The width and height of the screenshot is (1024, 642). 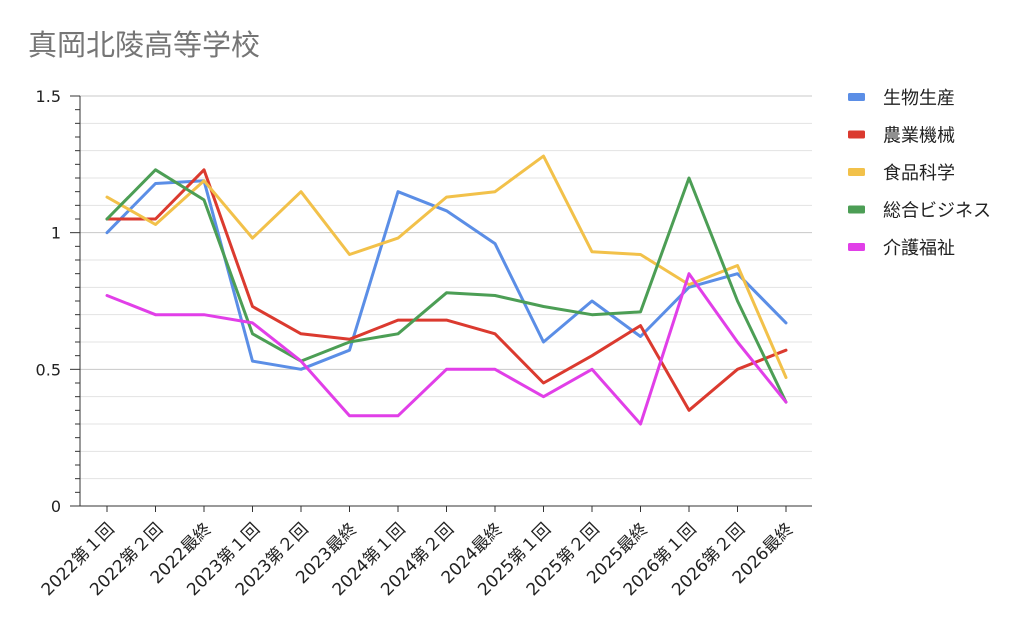 I want to click on legend-label: 食品科学, so click(x=919, y=173).